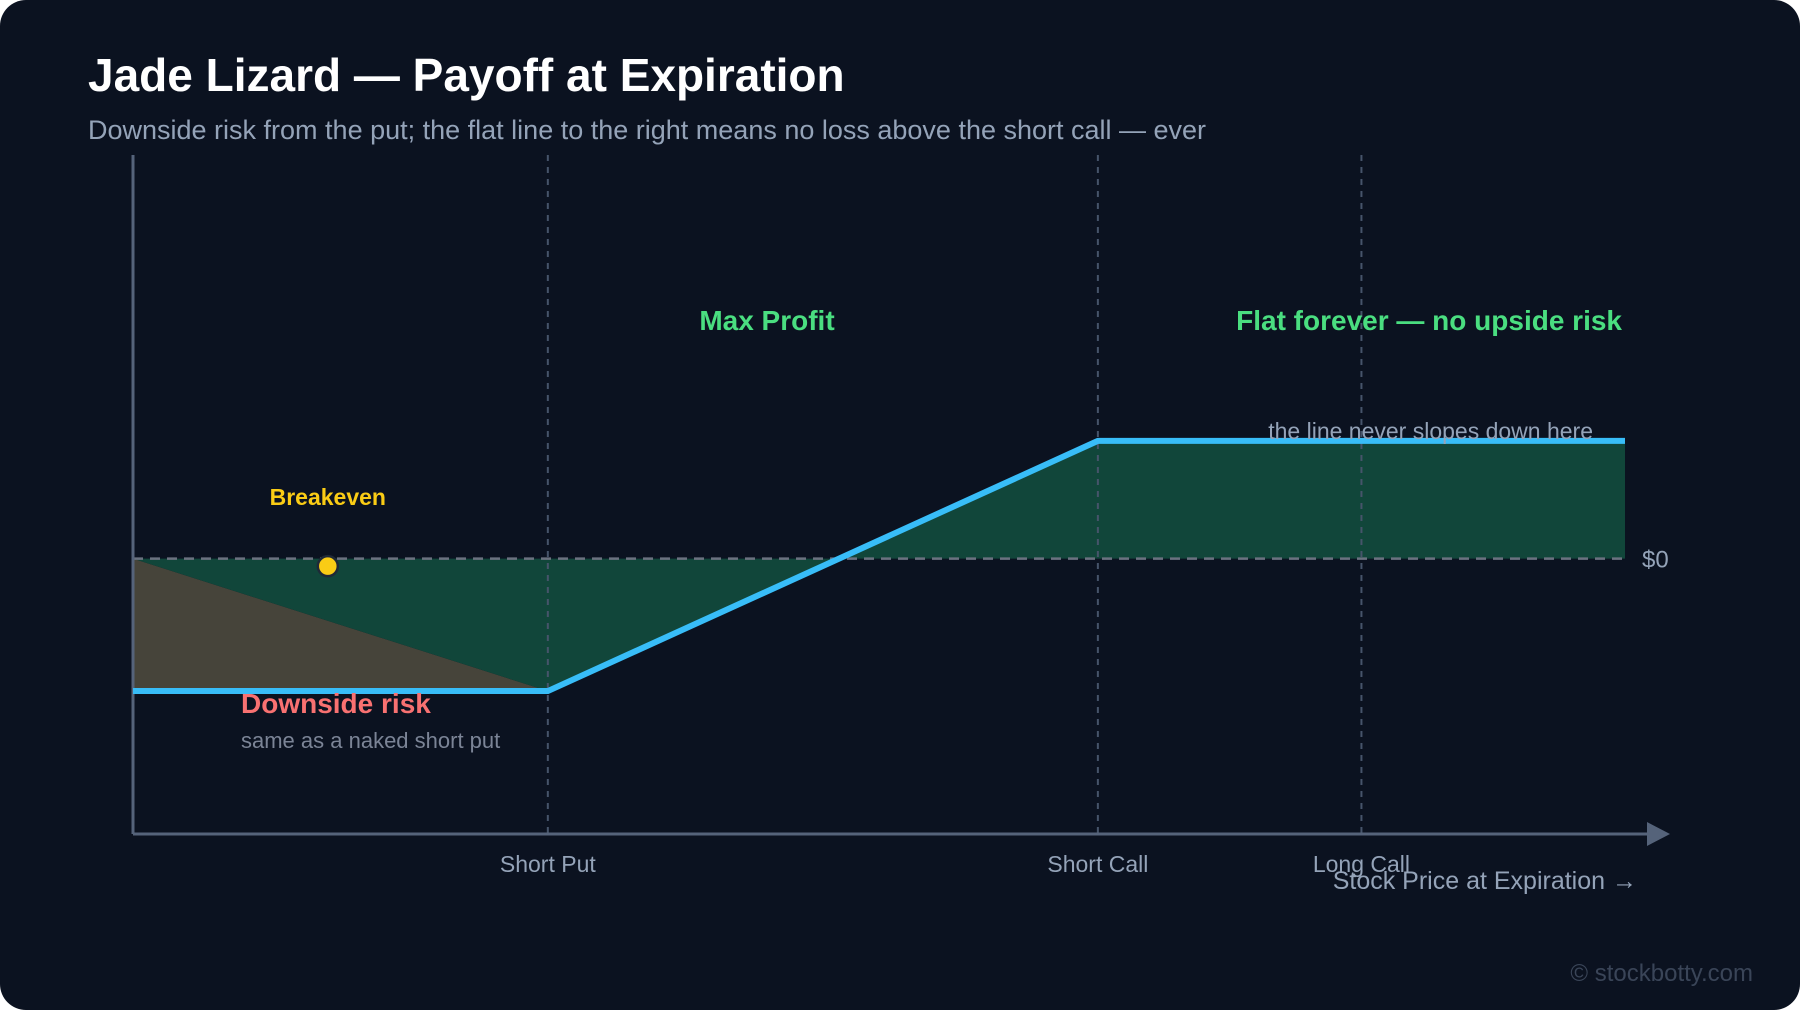 The image size is (1800, 1010). I want to click on watermark: © stockbotty.com, so click(1661, 973).